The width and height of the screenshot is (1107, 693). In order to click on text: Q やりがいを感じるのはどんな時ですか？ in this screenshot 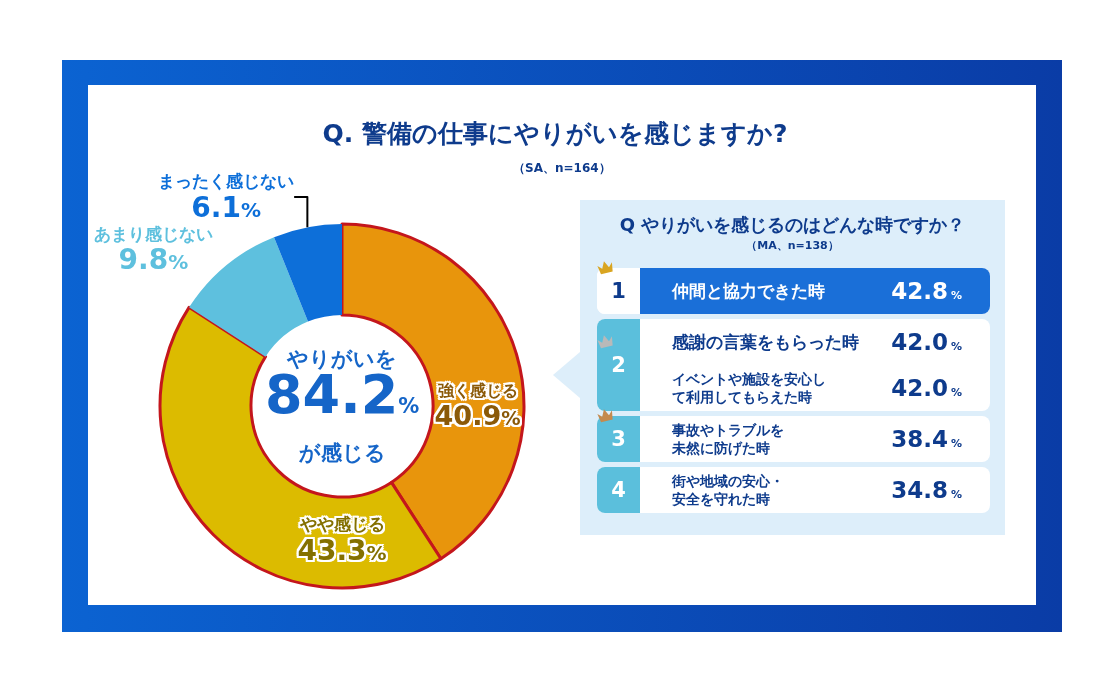, I will do `click(792, 225)`.